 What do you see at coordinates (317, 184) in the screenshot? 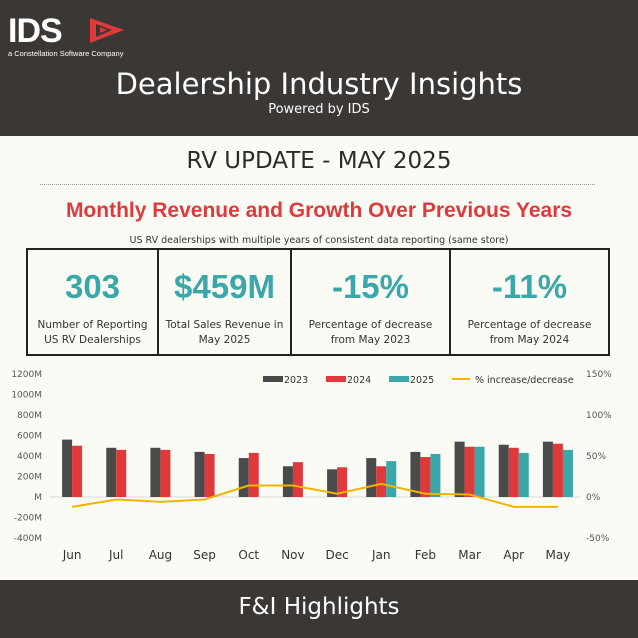
I see `divider` at bounding box center [317, 184].